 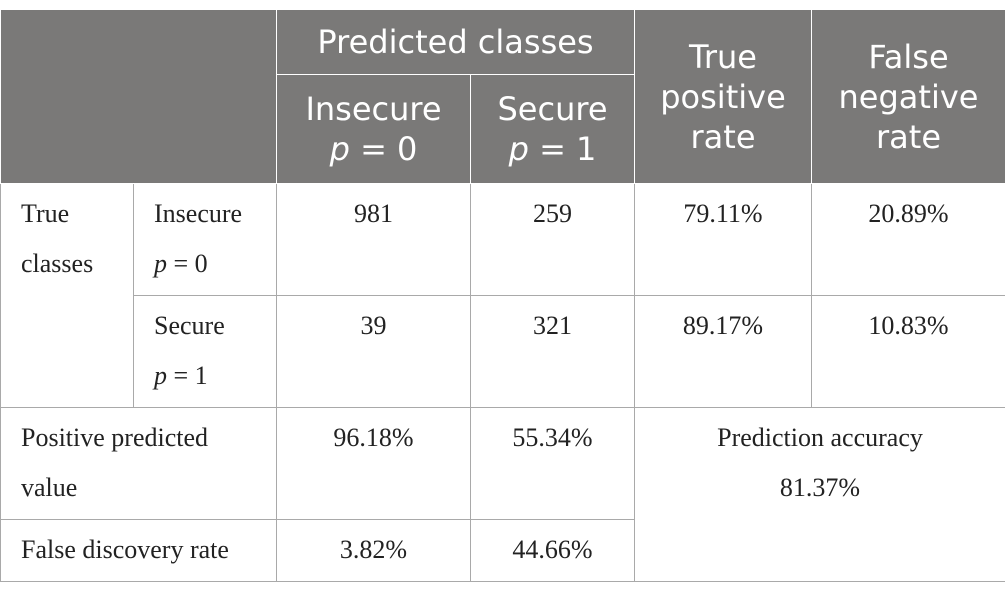 What do you see at coordinates (908, 351) in the screenshot?
I see `cell-secure-fnr: 10.83%` at bounding box center [908, 351].